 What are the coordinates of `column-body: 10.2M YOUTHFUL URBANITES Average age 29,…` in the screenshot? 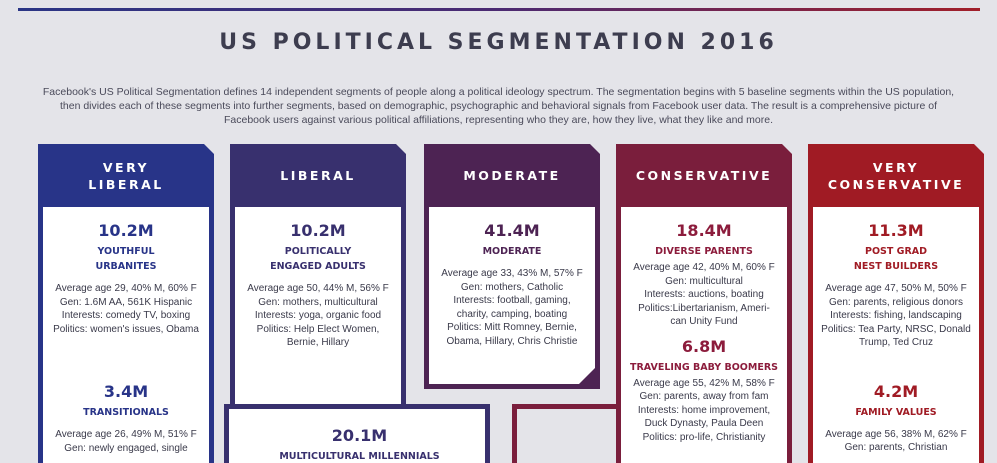 It's located at (126, 335).